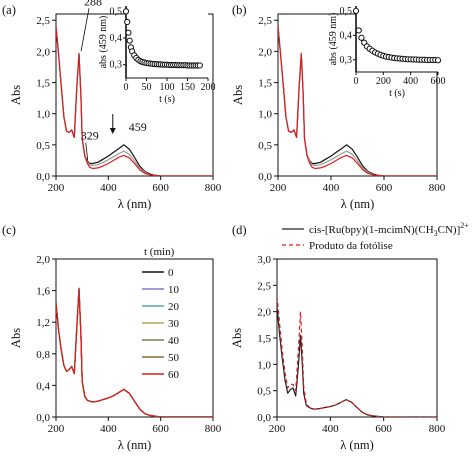  What do you see at coordinates (43, 292) in the screenshot?
I see `y-tick-label: 1,6` at bounding box center [43, 292].